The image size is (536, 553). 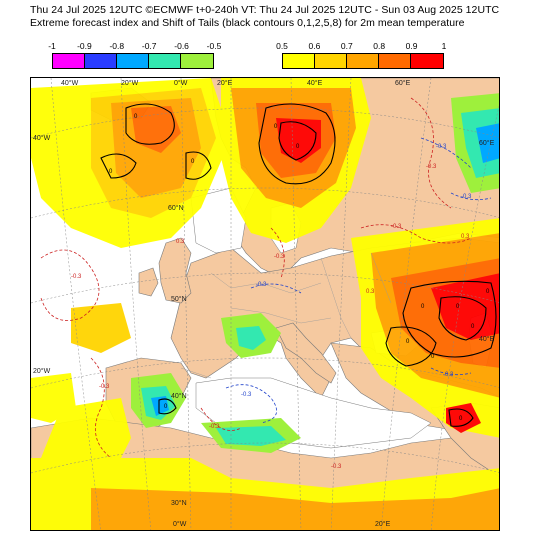 What do you see at coordinates (314, 46) in the screenshot?
I see `legend-tick: 0.6` at bounding box center [314, 46].